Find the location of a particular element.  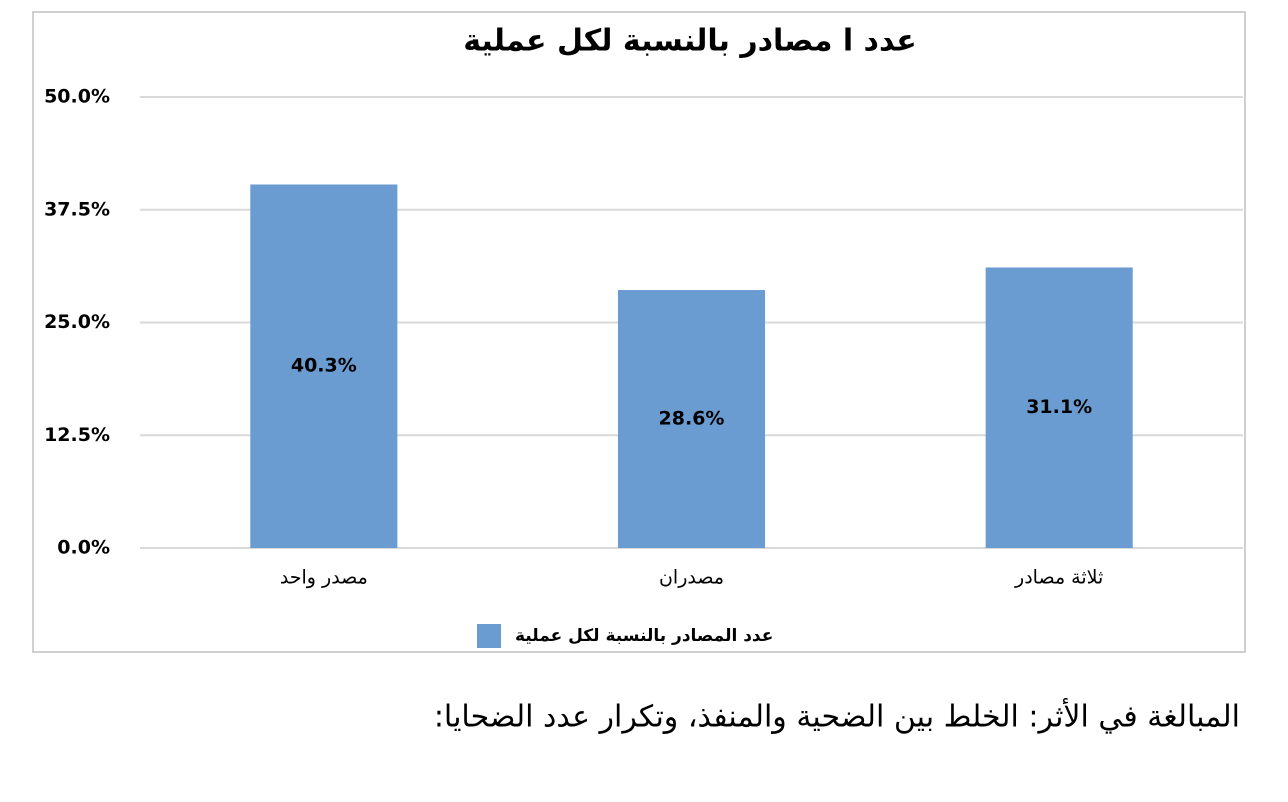

value-label: 31.1% is located at coordinates (1059, 407).